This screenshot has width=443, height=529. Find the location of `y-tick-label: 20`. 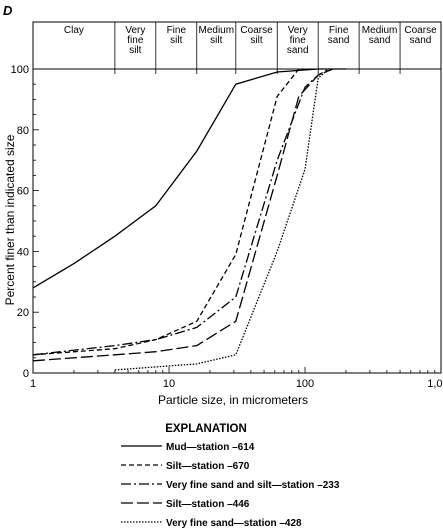

y-tick-label: 20 is located at coordinates (23, 313).